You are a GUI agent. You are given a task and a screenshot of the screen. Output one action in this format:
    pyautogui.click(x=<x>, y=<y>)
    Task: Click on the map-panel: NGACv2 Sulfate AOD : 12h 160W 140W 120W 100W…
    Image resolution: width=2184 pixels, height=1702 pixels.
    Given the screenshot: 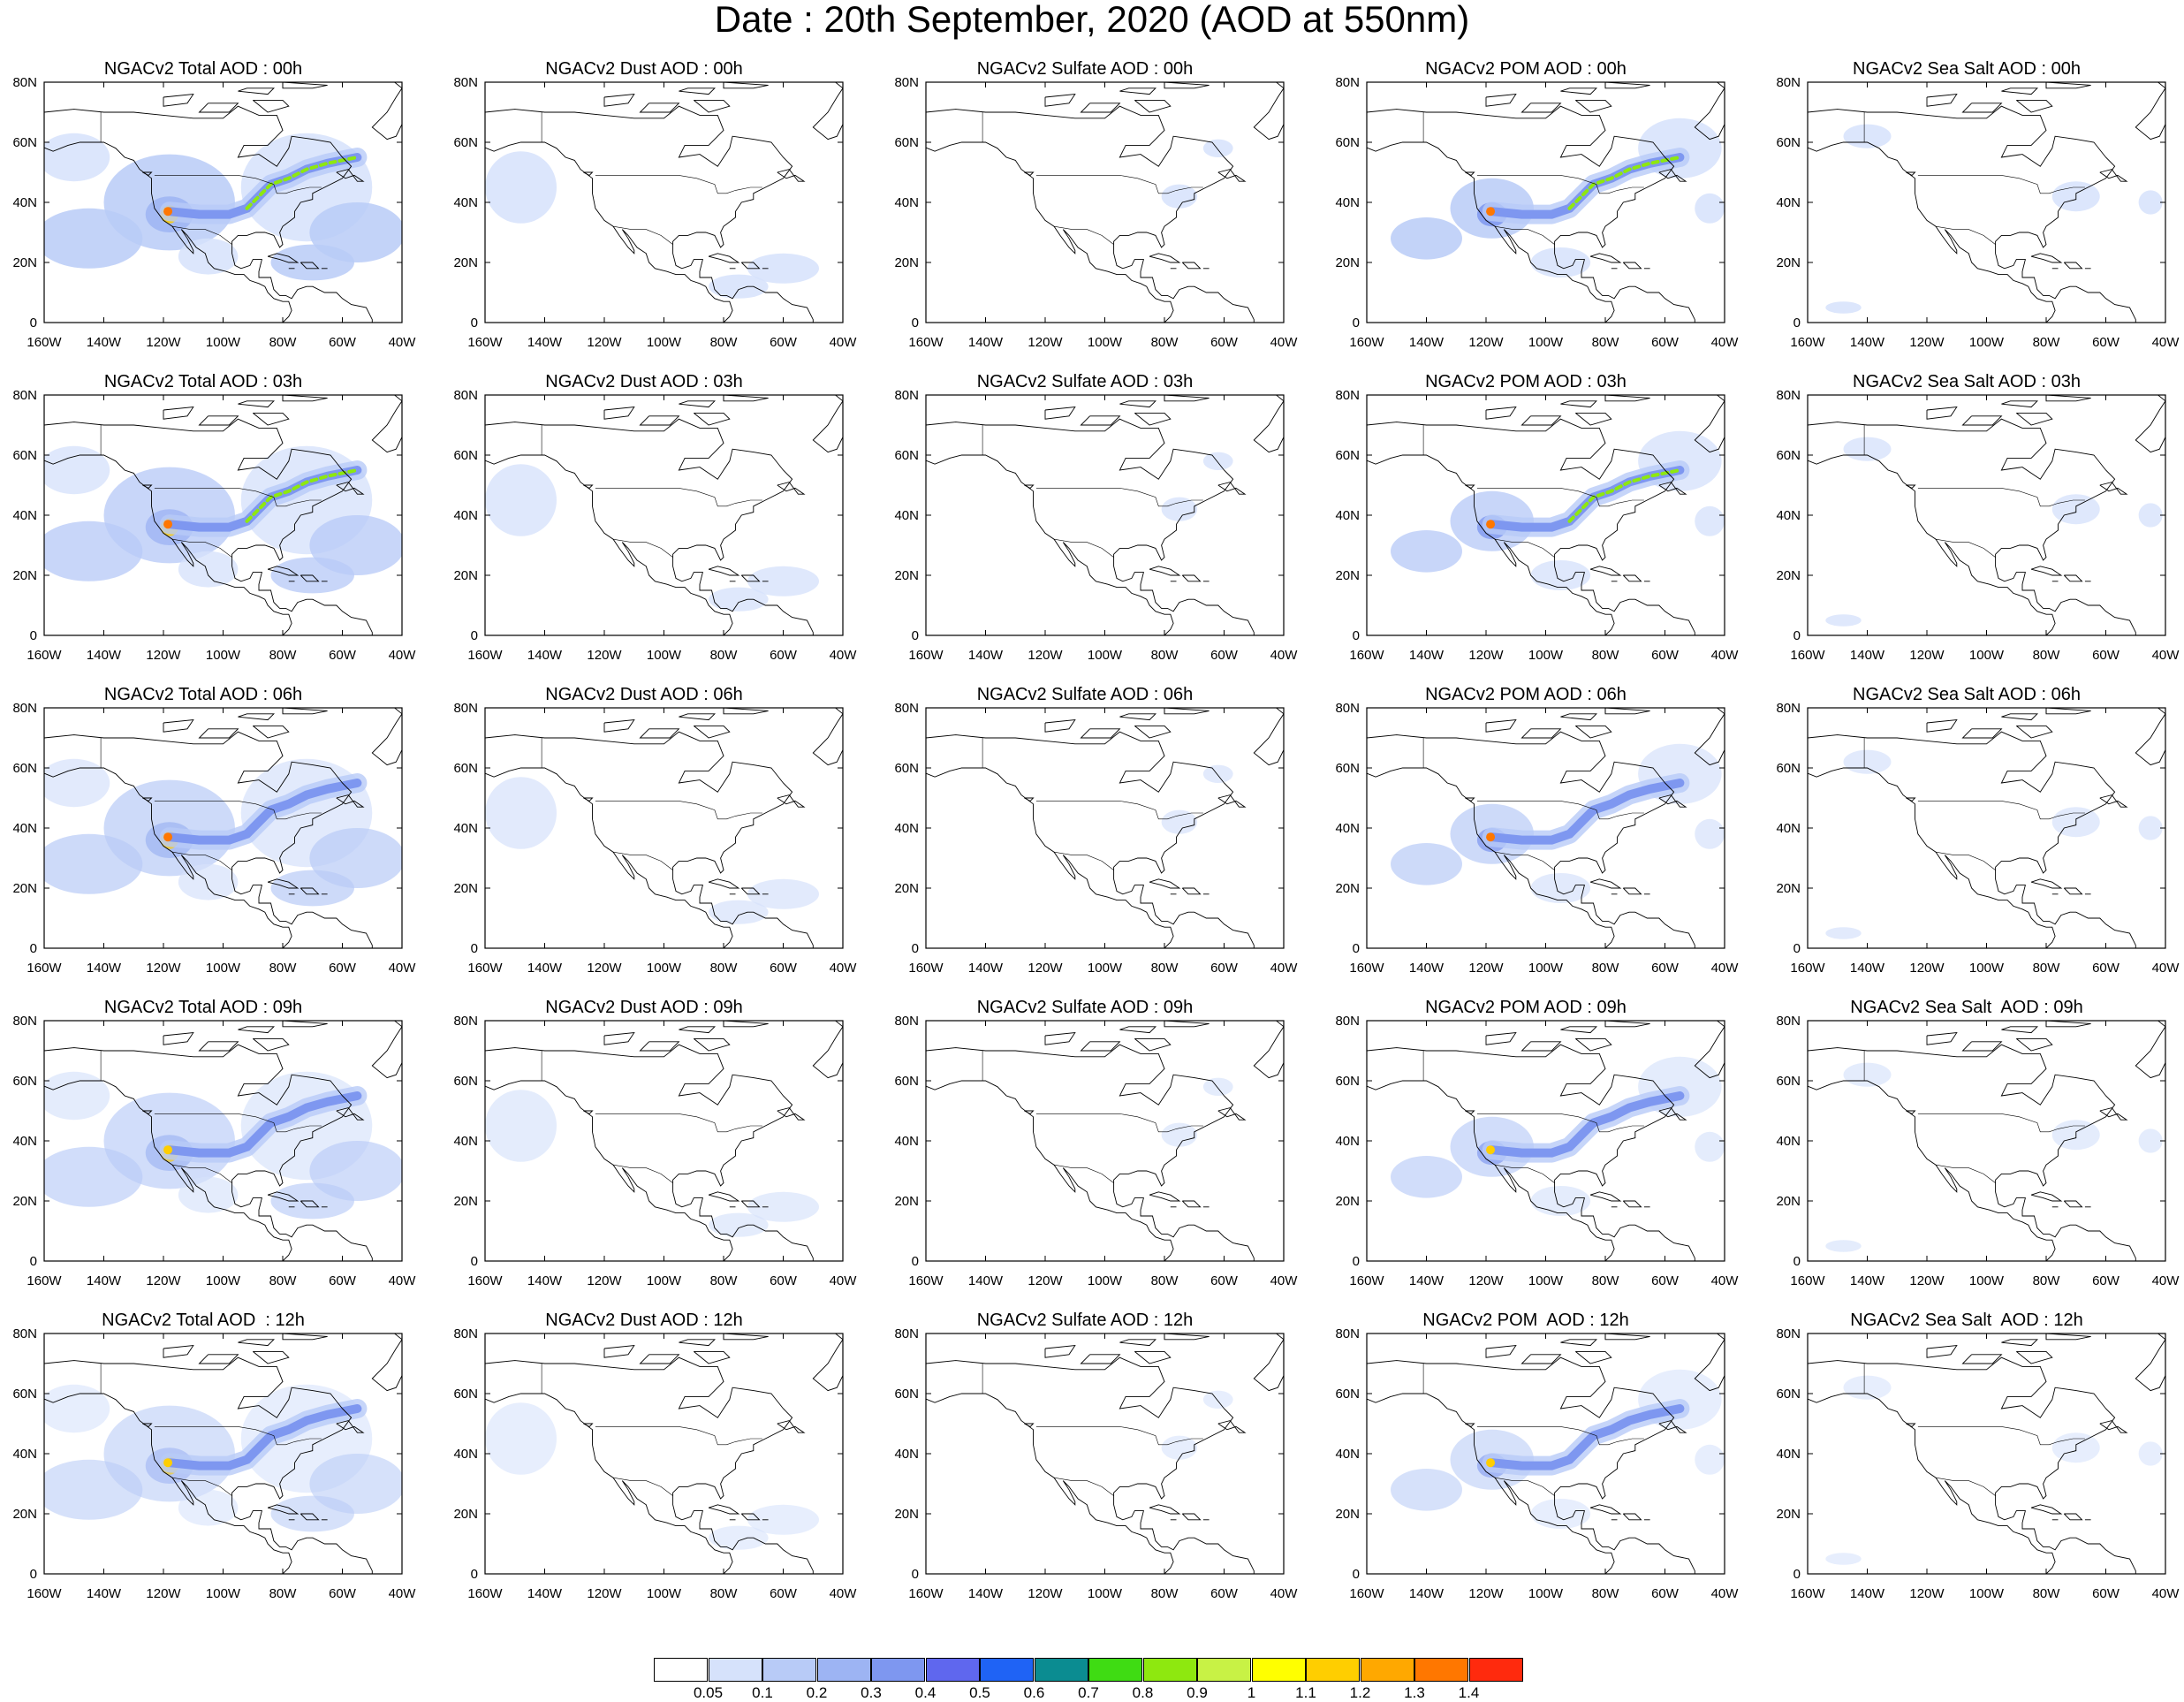 What is the action you would take?
    pyautogui.click(x=1090, y=1455)
    